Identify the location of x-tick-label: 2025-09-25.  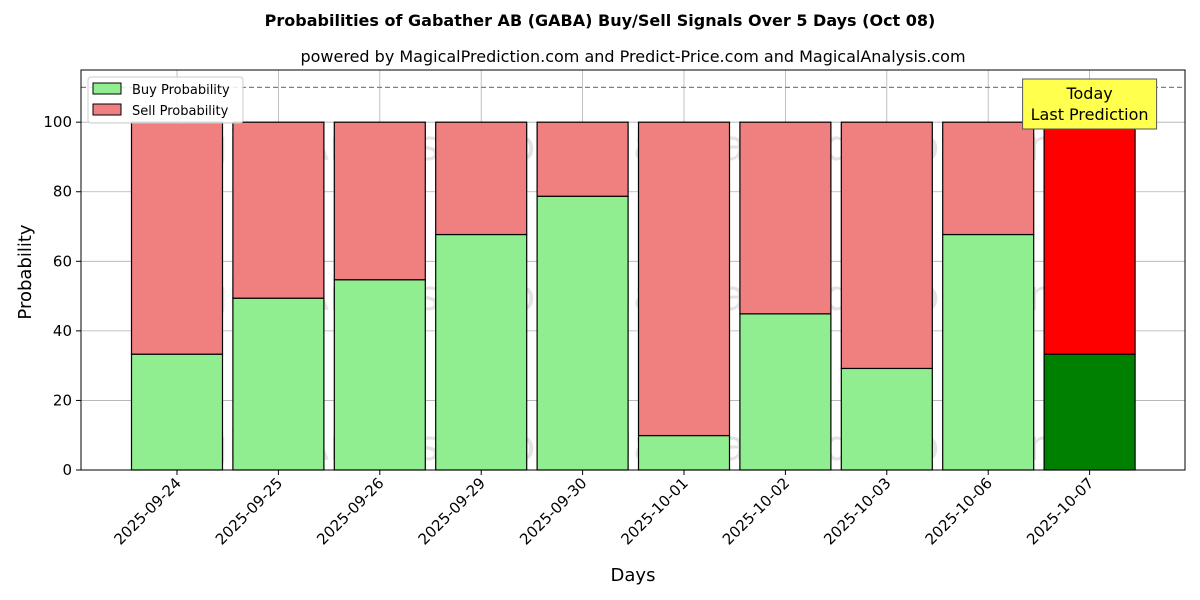
(249, 511).